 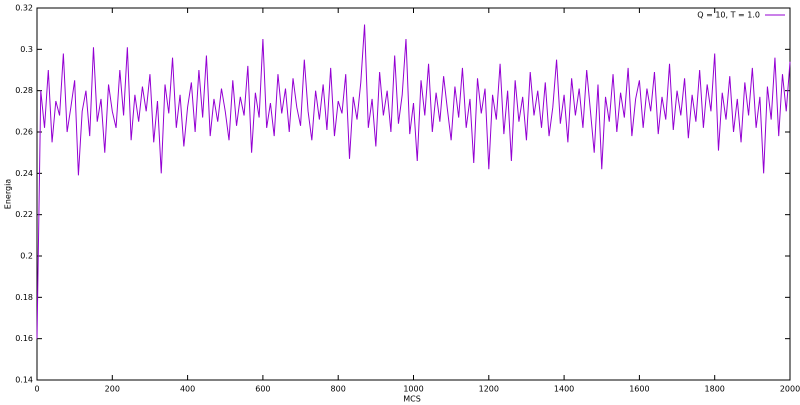 I want to click on y-tick-label: 0.18, so click(x=24, y=297).